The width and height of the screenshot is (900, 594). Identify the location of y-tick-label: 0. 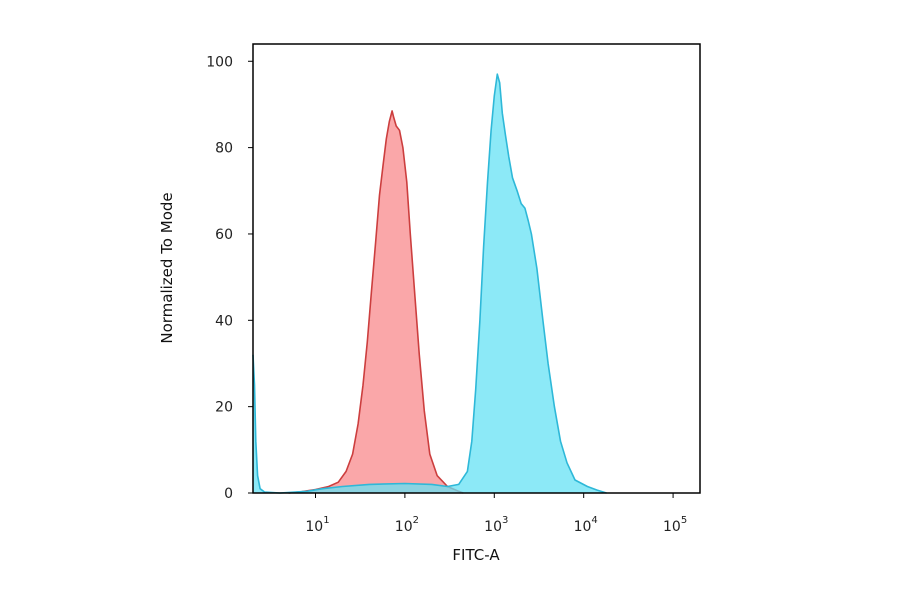
(228, 494).